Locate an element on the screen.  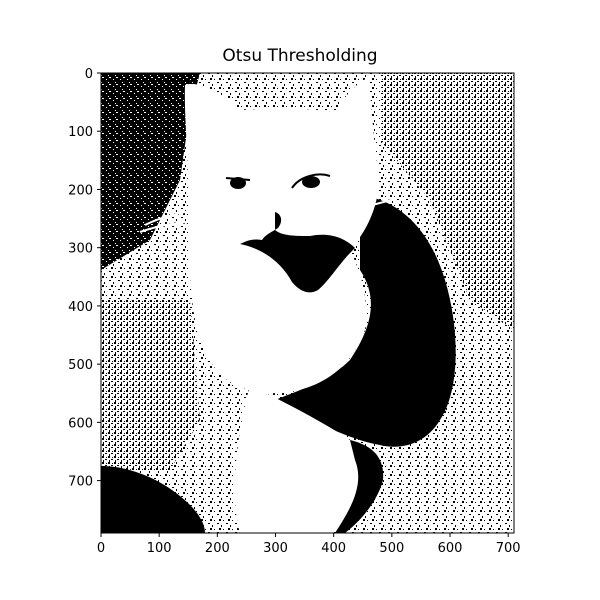
cat-right-eye is located at coordinates (311, 182).